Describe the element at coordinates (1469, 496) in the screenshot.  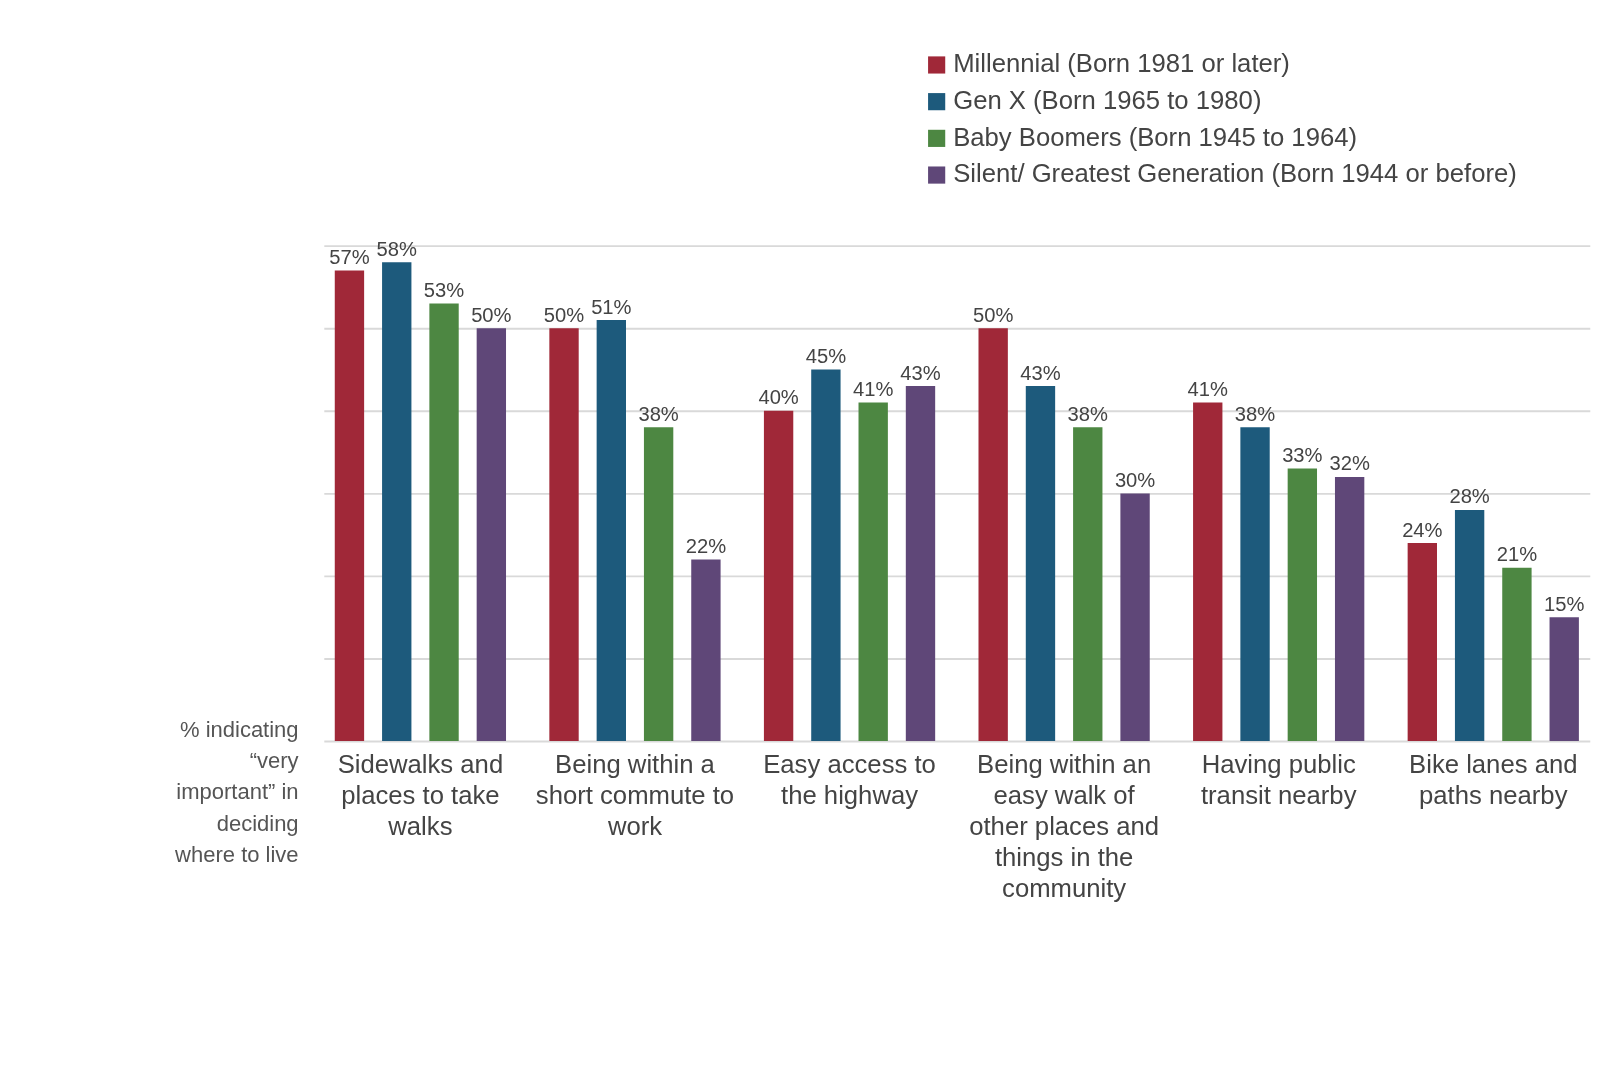
I see `data-label: 28%` at that location.